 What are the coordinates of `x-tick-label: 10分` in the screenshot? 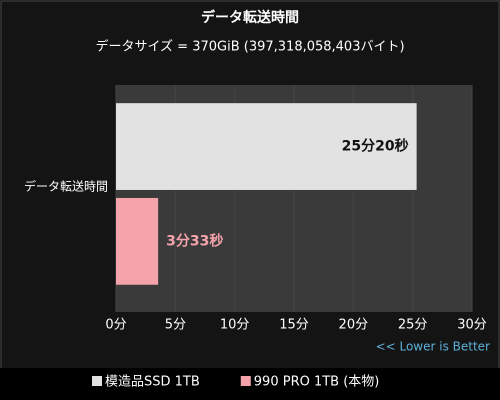 It's located at (235, 325).